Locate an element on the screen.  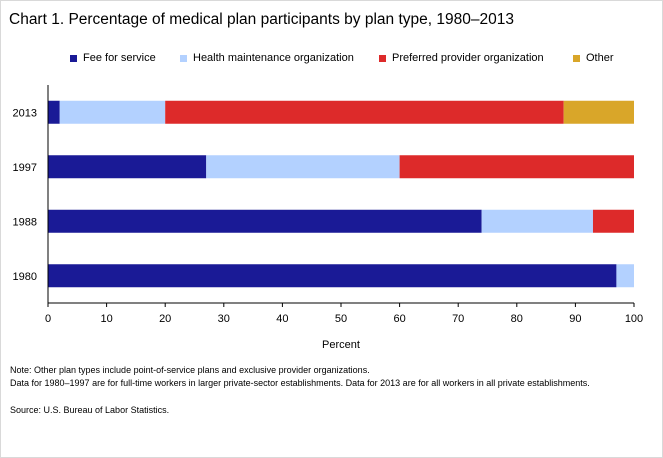
x-tick-label-40: 40 is located at coordinates (282, 319).